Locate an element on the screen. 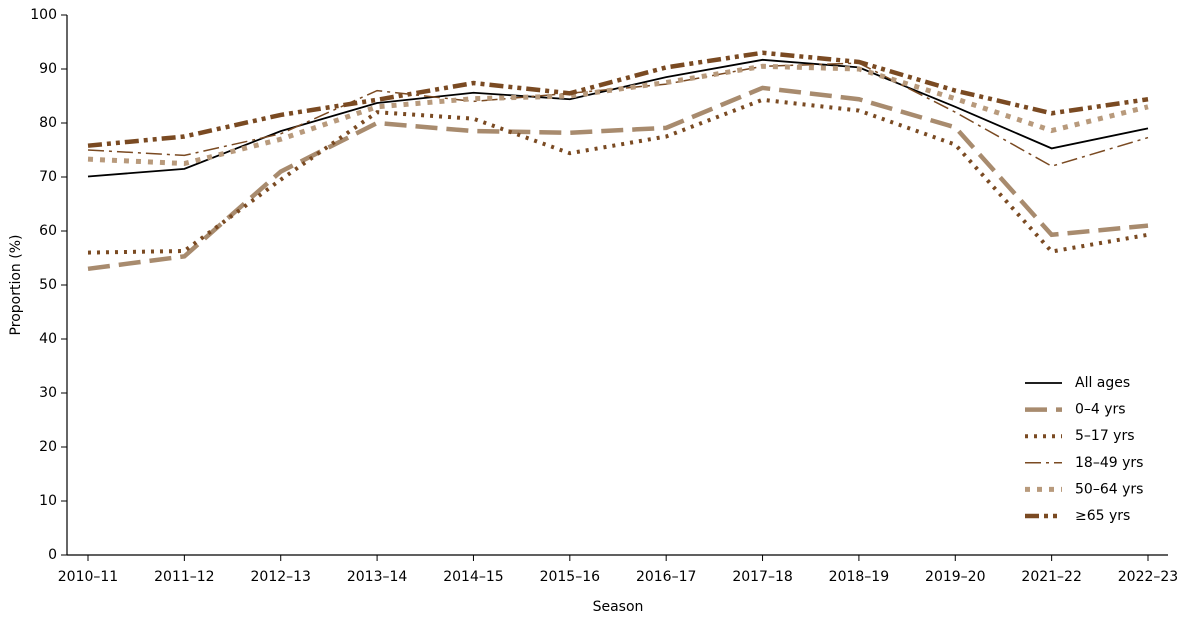 The height and width of the screenshot is (626, 1185). y-tick-label: 50 is located at coordinates (48, 285).